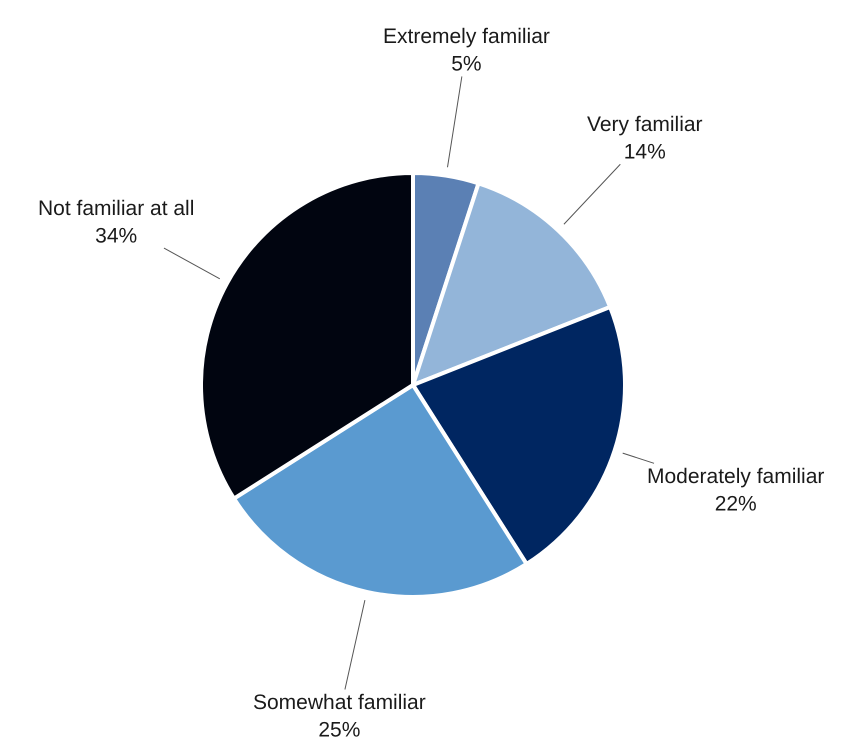  I want to click on data-label: 25%, so click(339, 730).